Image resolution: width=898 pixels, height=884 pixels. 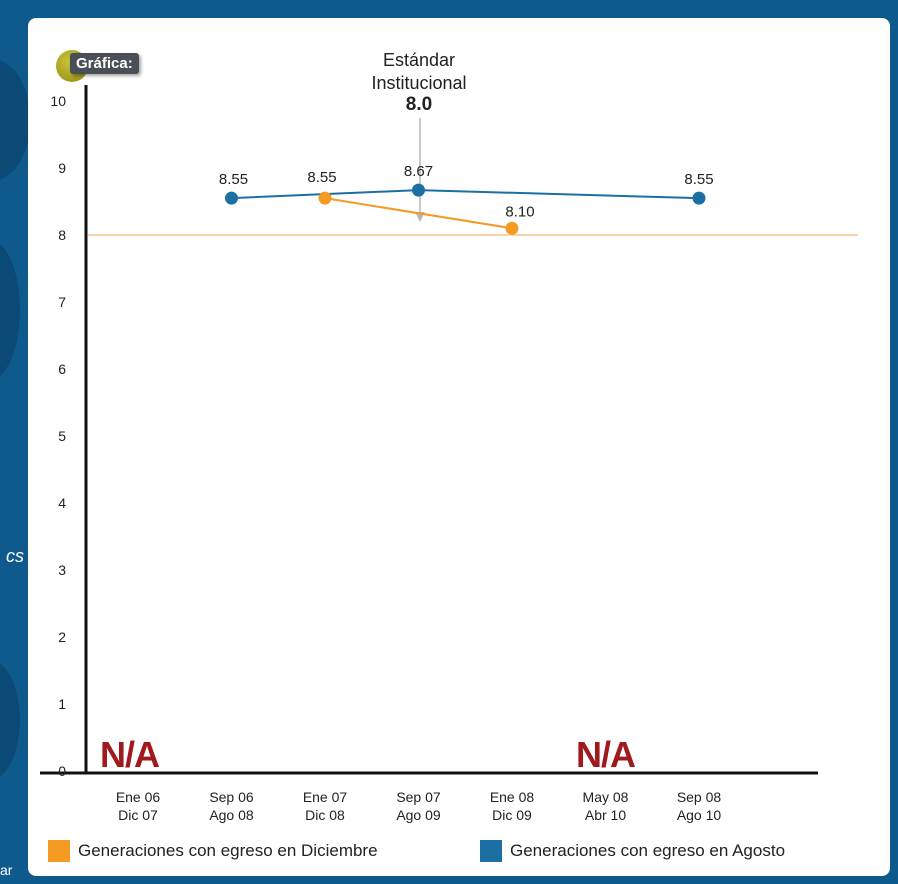 What do you see at coordinates (231, 815) in the screenshot?
I see `x-tick-label: Ago 08` at bounding box center [231, 815].